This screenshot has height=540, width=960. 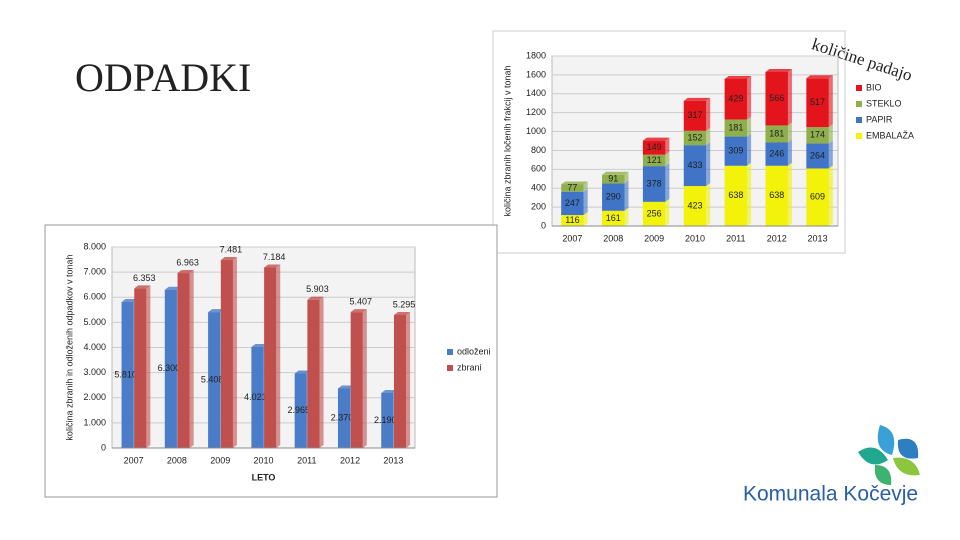 What do you see at coordinates (360, 302) in the screenshot?
I see `data-label: 5.407` at bounding box center [360, 302].